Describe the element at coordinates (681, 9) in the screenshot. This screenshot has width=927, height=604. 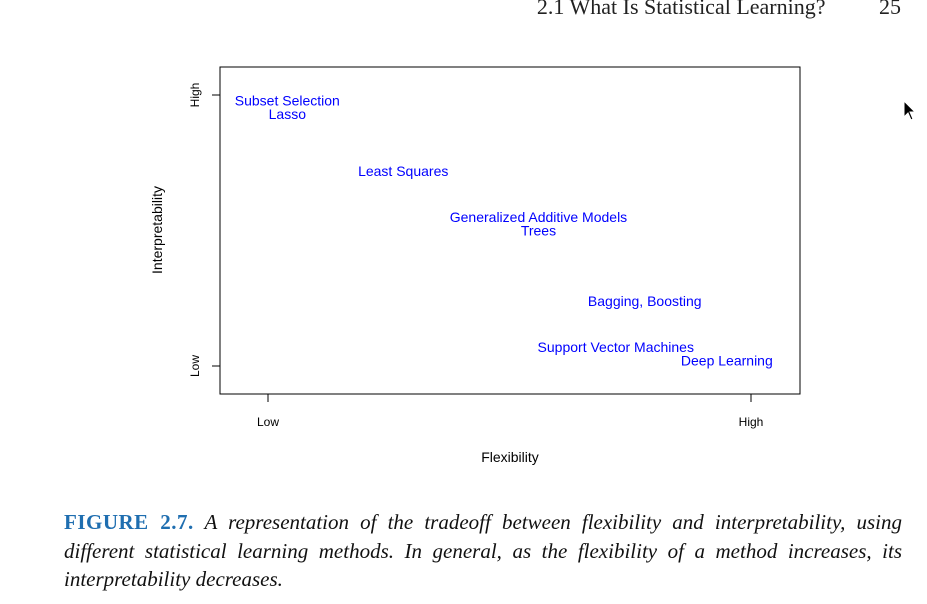
I see `section-title: 2.1 What Is Statistical Learning?` at that location.